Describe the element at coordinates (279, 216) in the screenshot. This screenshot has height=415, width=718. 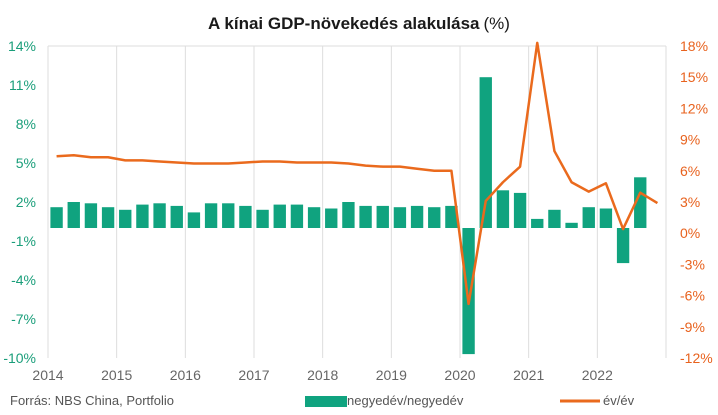
I see `bar-2017-Q2` at that location.